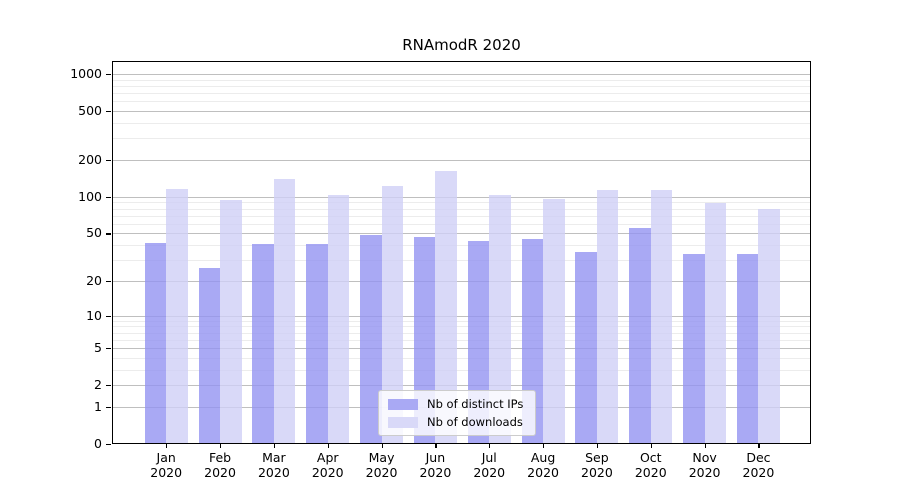 This screenshot has height=500, width=900. What do you see at coordinates (715, 323) in the screenshot?
I see `bar-nb-of-downloads-nov` at bounding box center [715, 323].